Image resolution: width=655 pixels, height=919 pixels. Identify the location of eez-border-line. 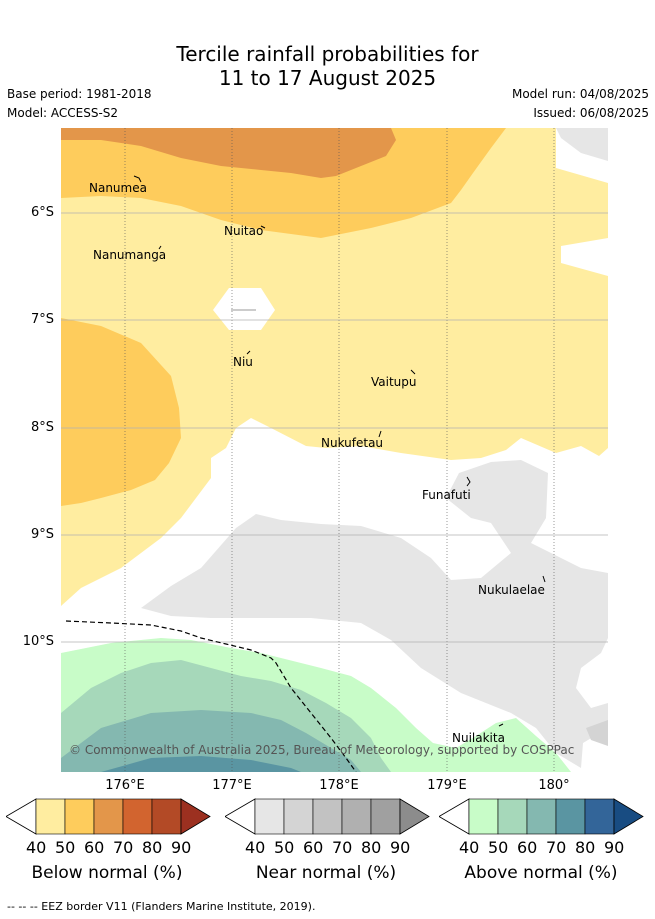
(211, 696).